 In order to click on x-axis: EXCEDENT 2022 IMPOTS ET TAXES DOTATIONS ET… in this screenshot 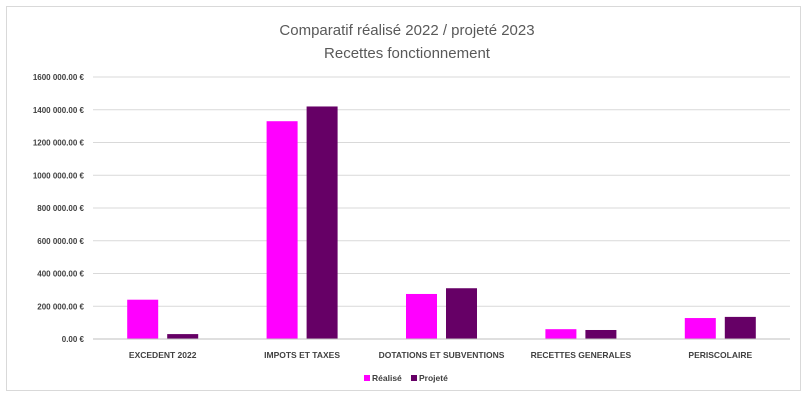, I will do `click(441, 349)`.